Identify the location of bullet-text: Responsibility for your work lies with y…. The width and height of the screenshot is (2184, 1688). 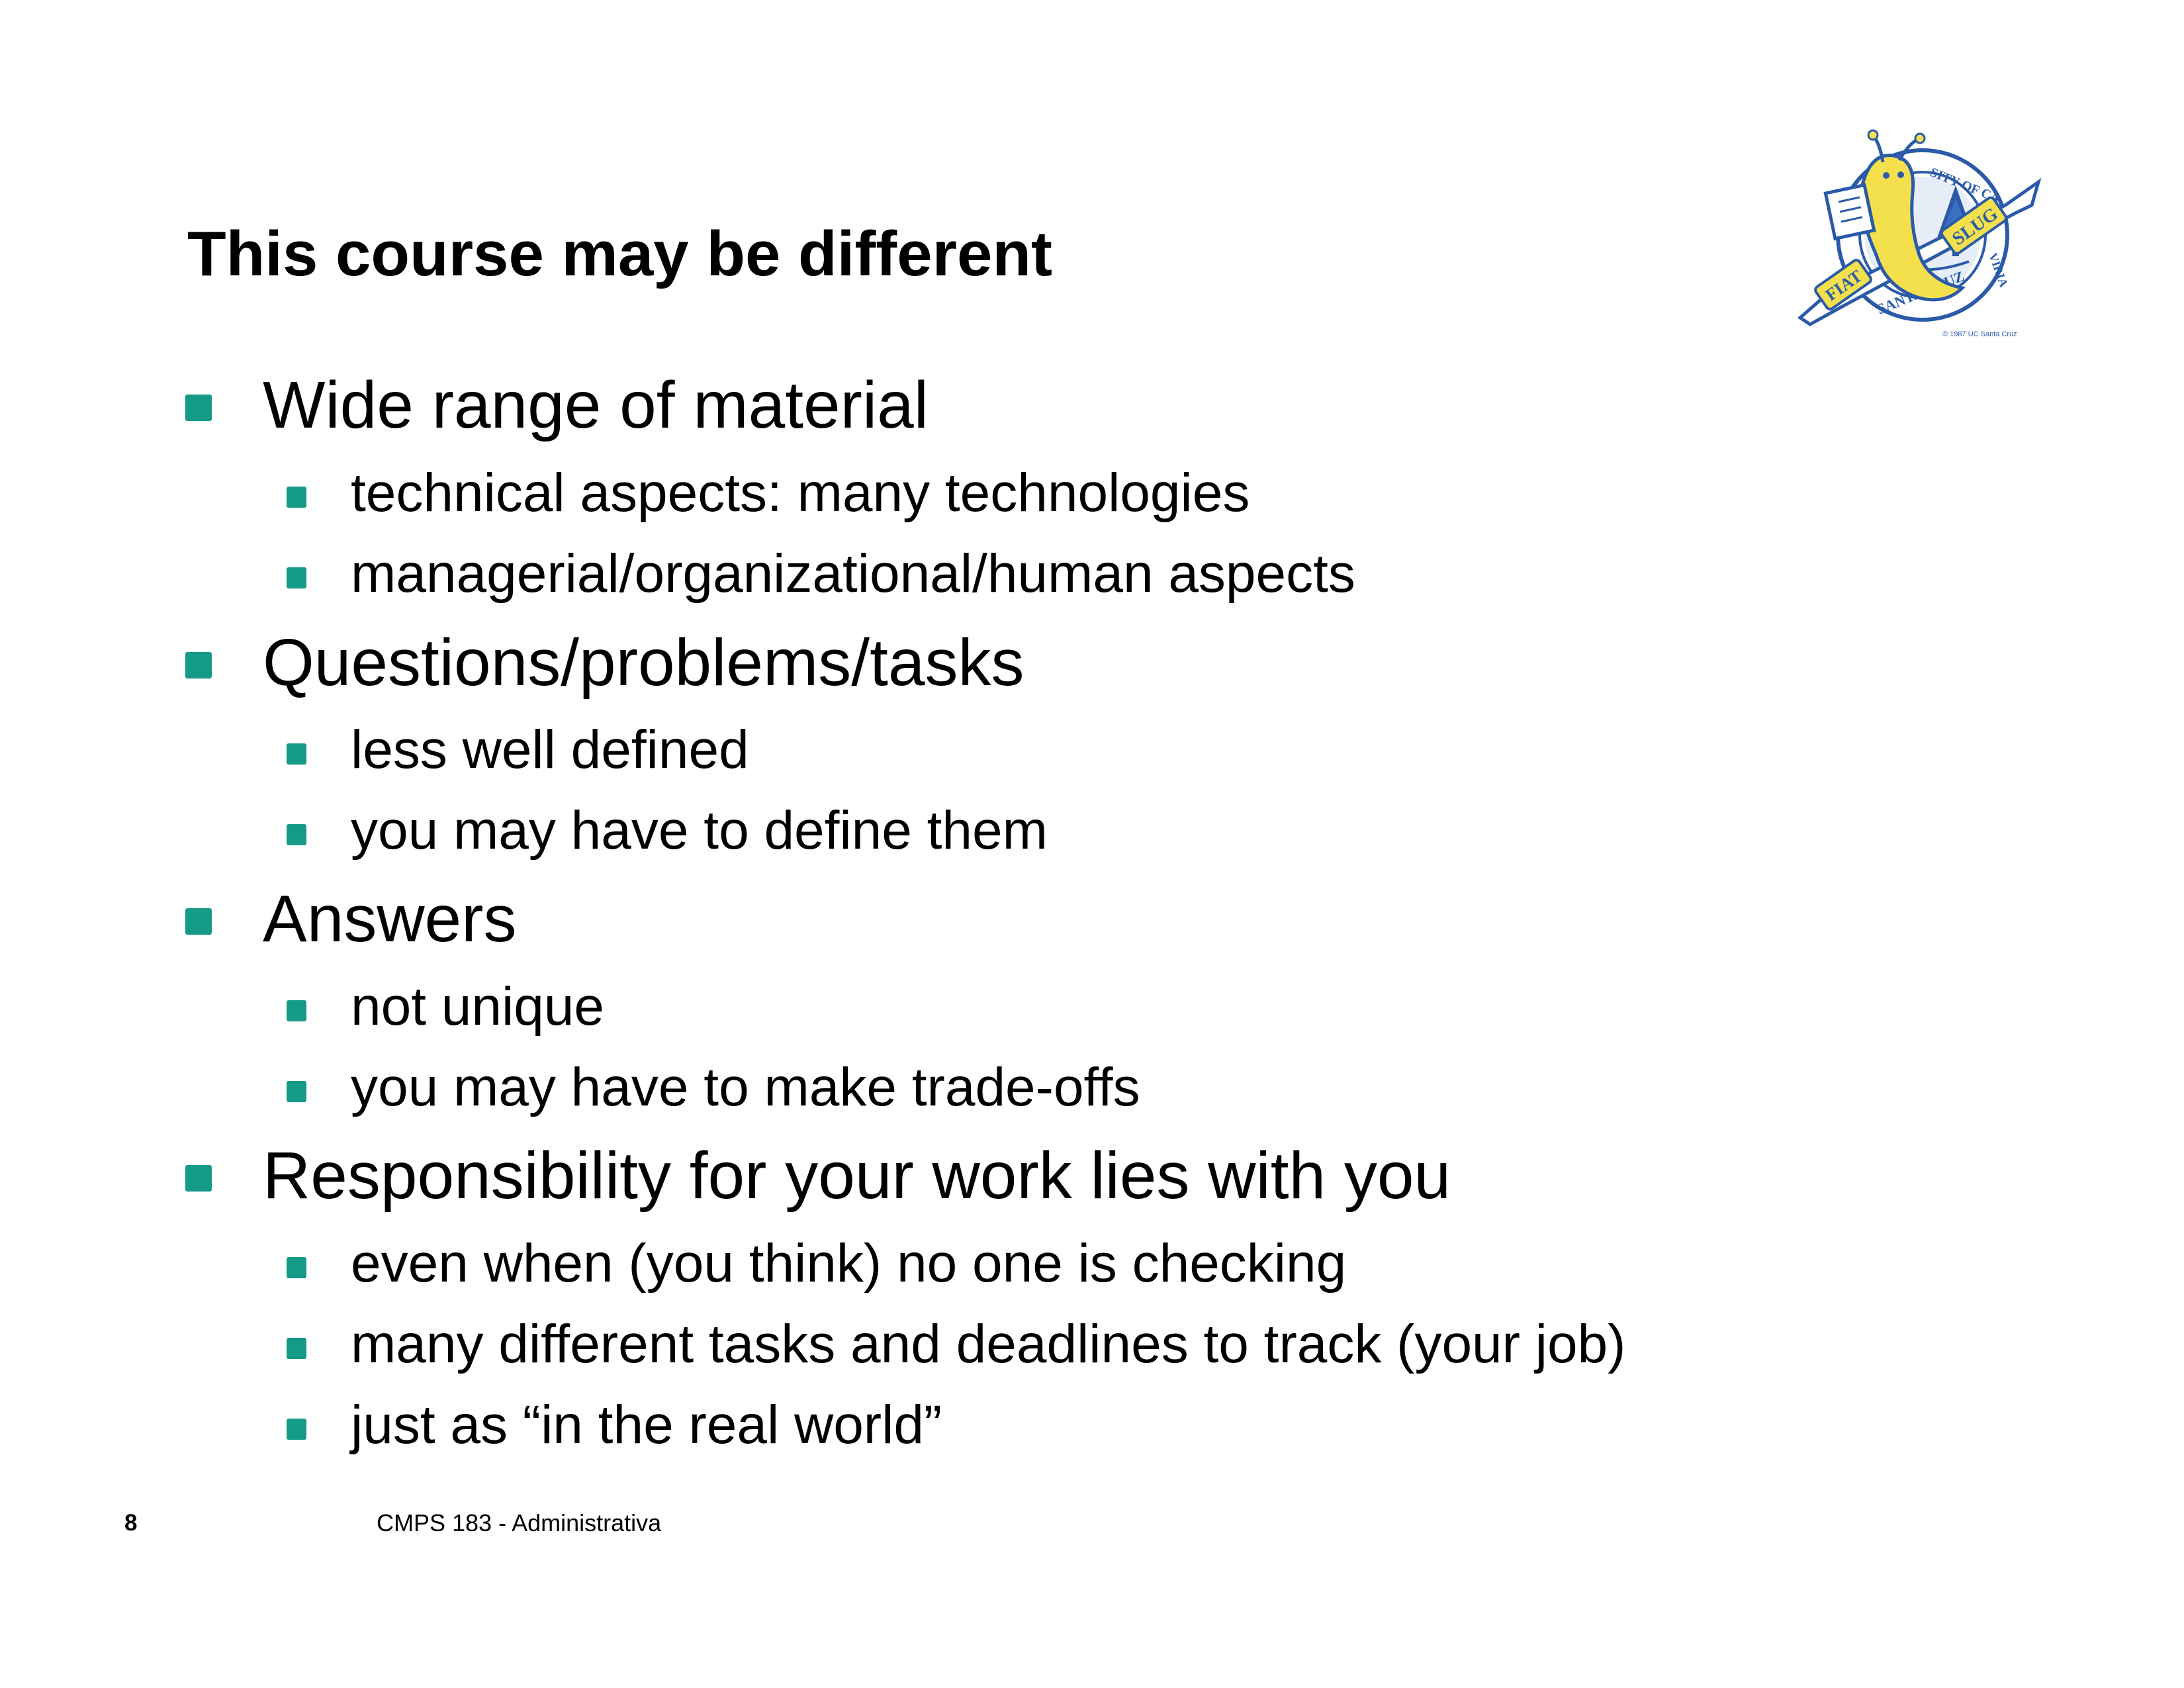
(857, 1176).